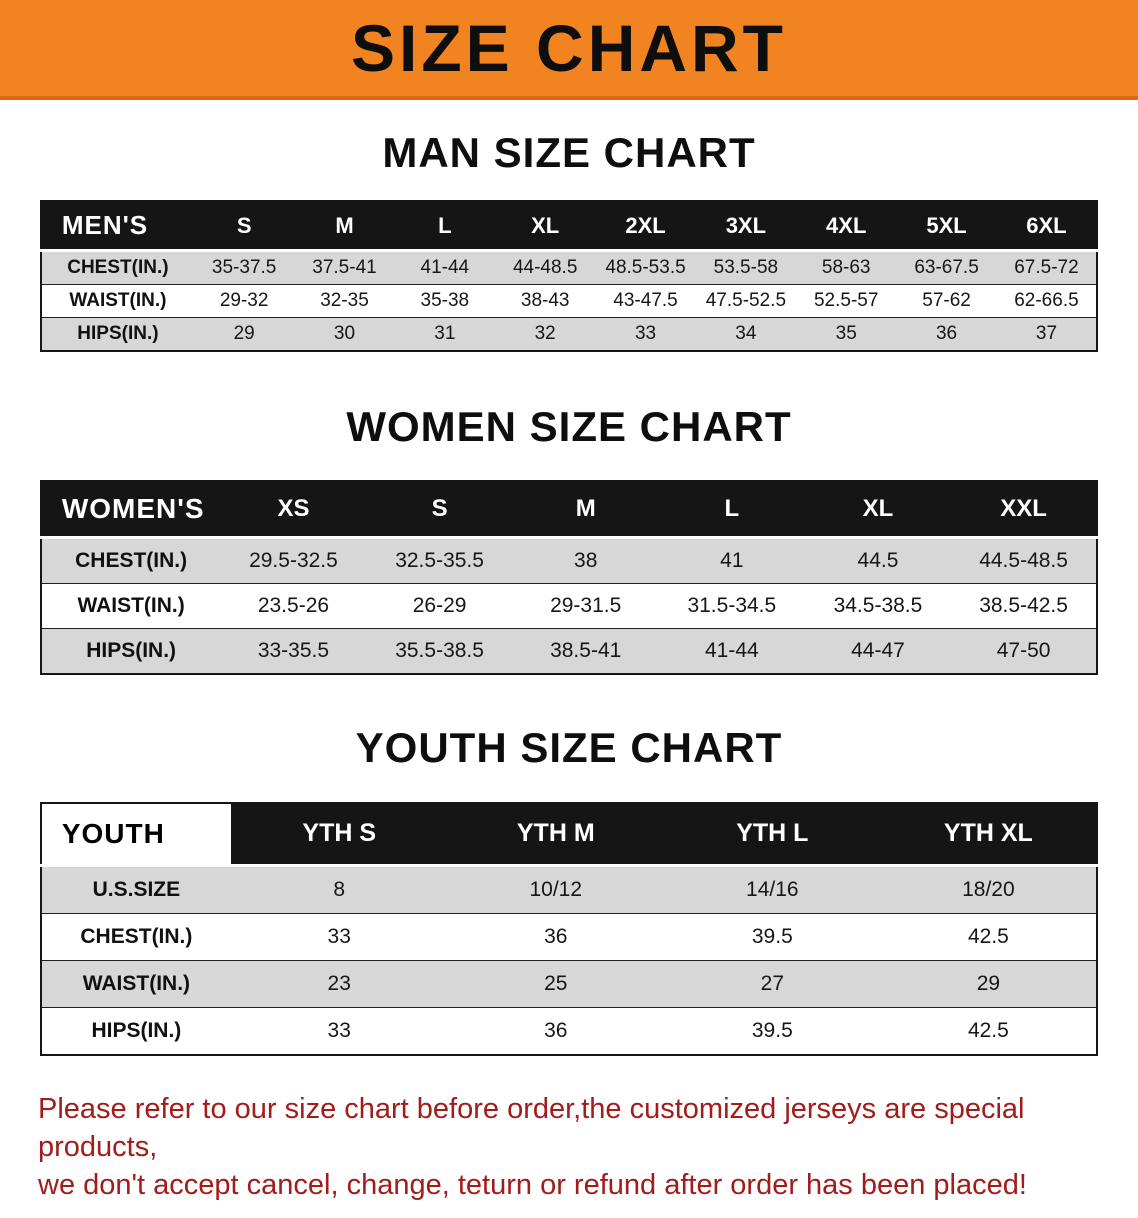 Image resolution: width=1138 pixels, height=1218 pixels. I want to click on size-value-cell: 25, so click(556, 983).